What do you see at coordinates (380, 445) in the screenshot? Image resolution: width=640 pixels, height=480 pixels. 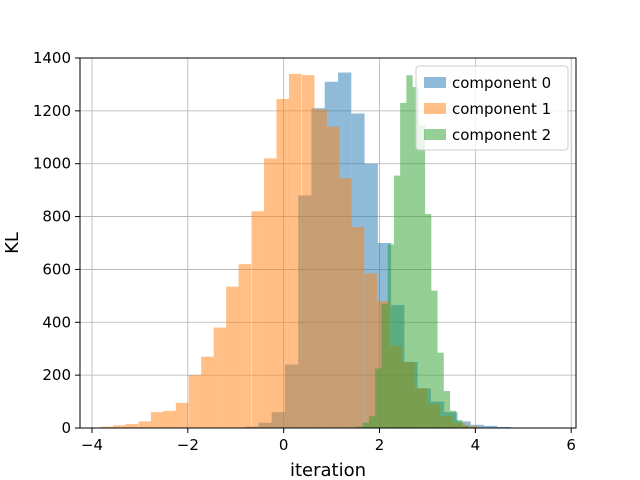 I see `x-tick-label: 2` at bounding box center [380, 445].